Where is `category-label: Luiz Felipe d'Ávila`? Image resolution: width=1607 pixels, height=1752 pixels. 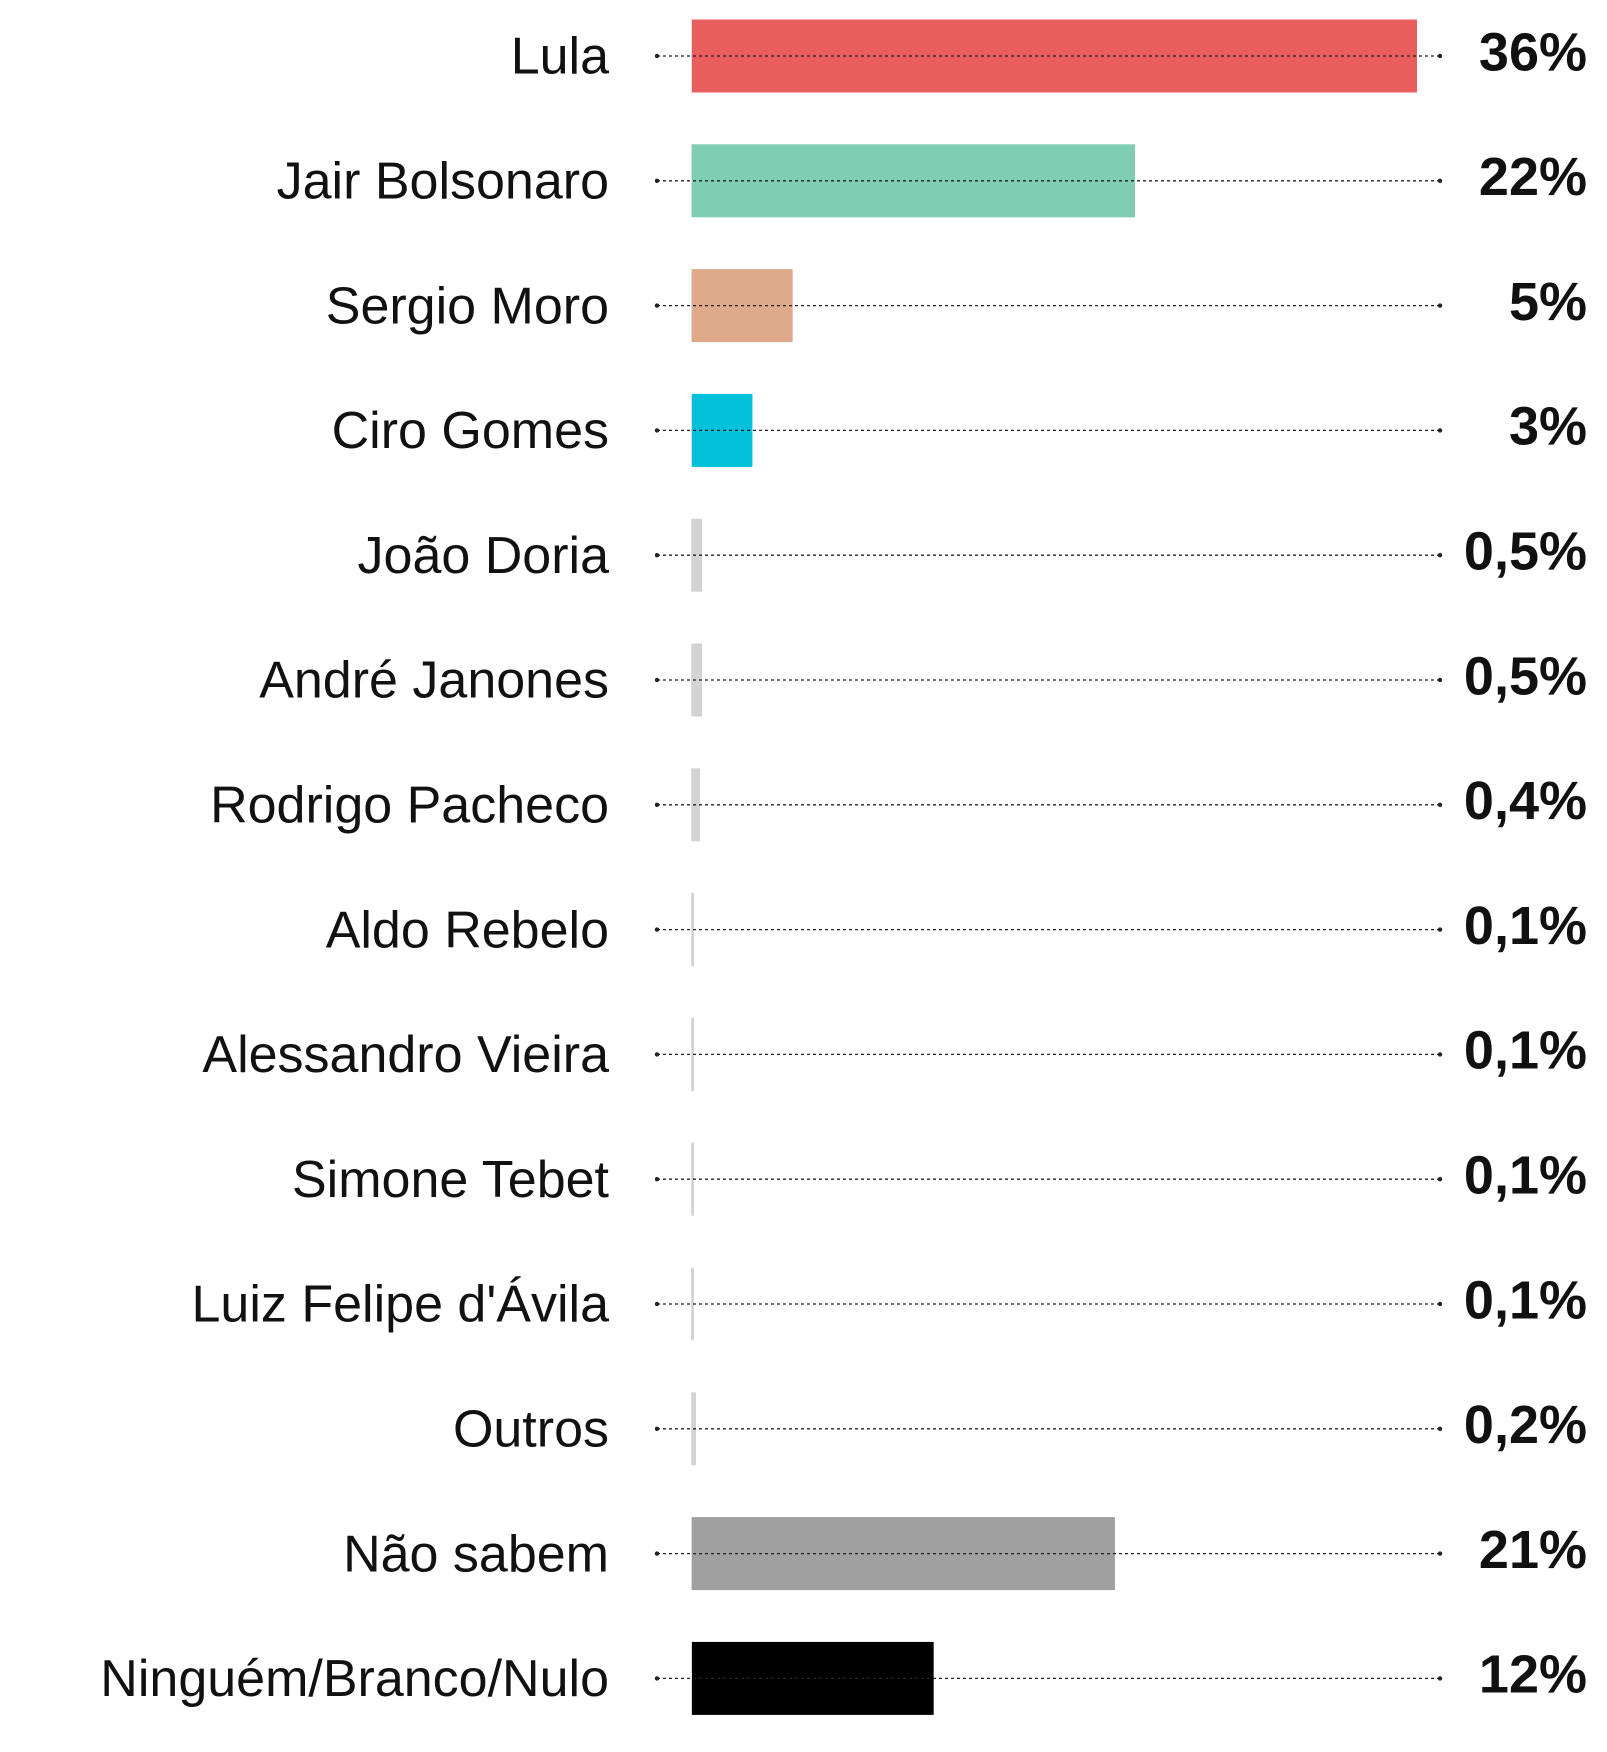
category-label: Luiz Felipe d'Ávila is located at coordinates (401, 1305).